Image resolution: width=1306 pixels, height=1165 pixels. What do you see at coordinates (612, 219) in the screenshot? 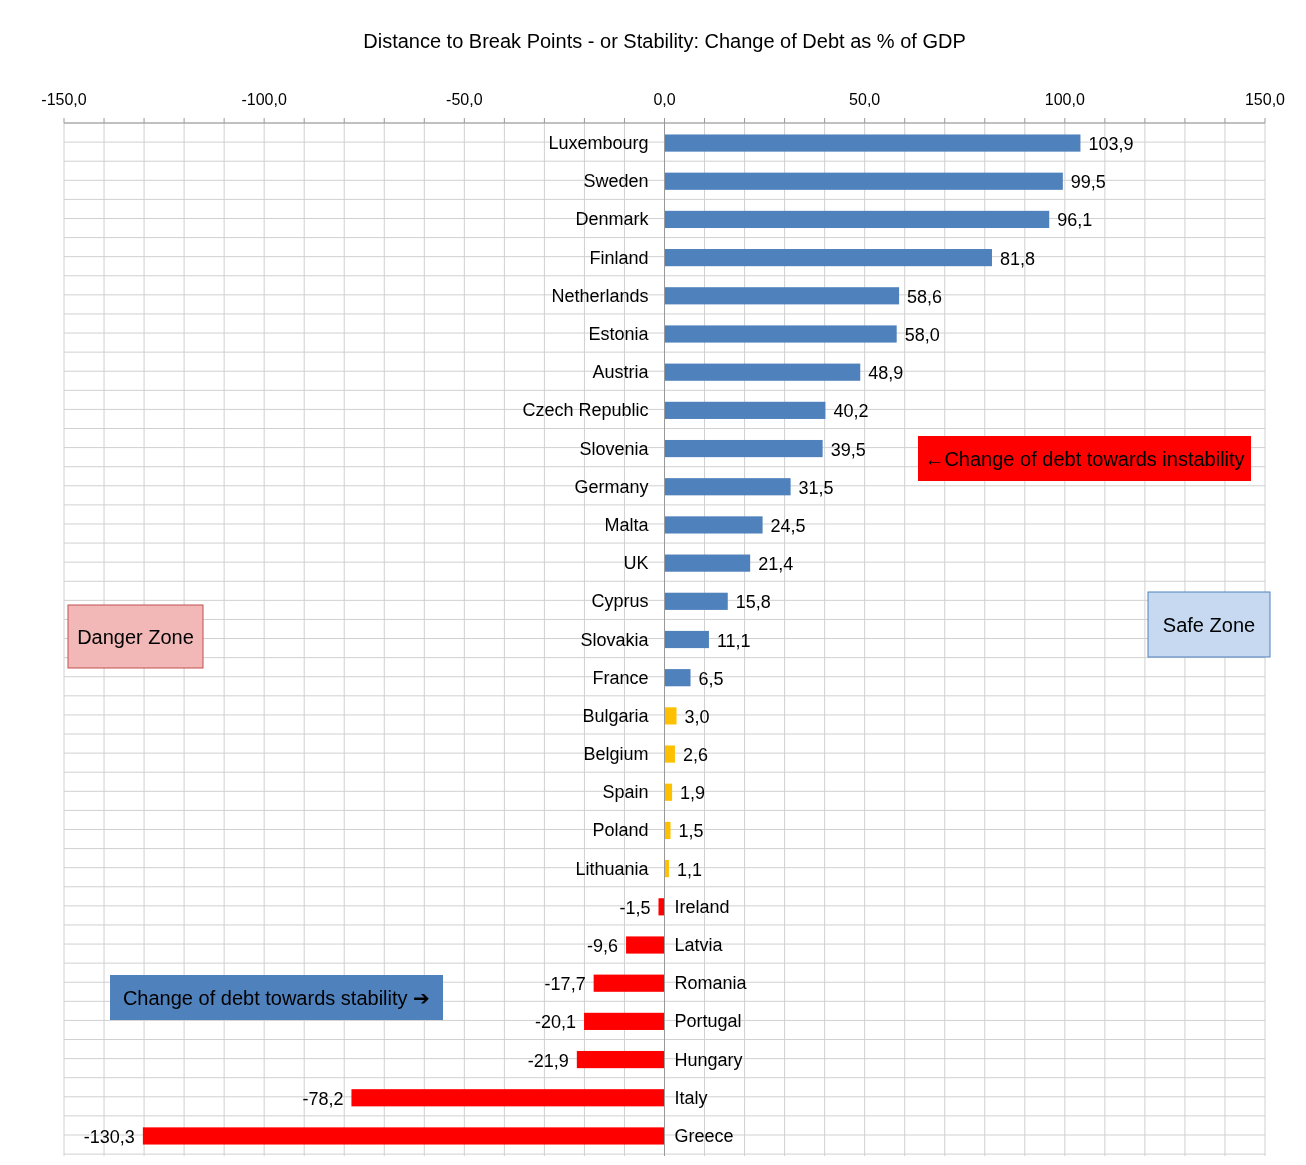
I see `y-tick-label: Denmark` at bounding box center [612, 219].